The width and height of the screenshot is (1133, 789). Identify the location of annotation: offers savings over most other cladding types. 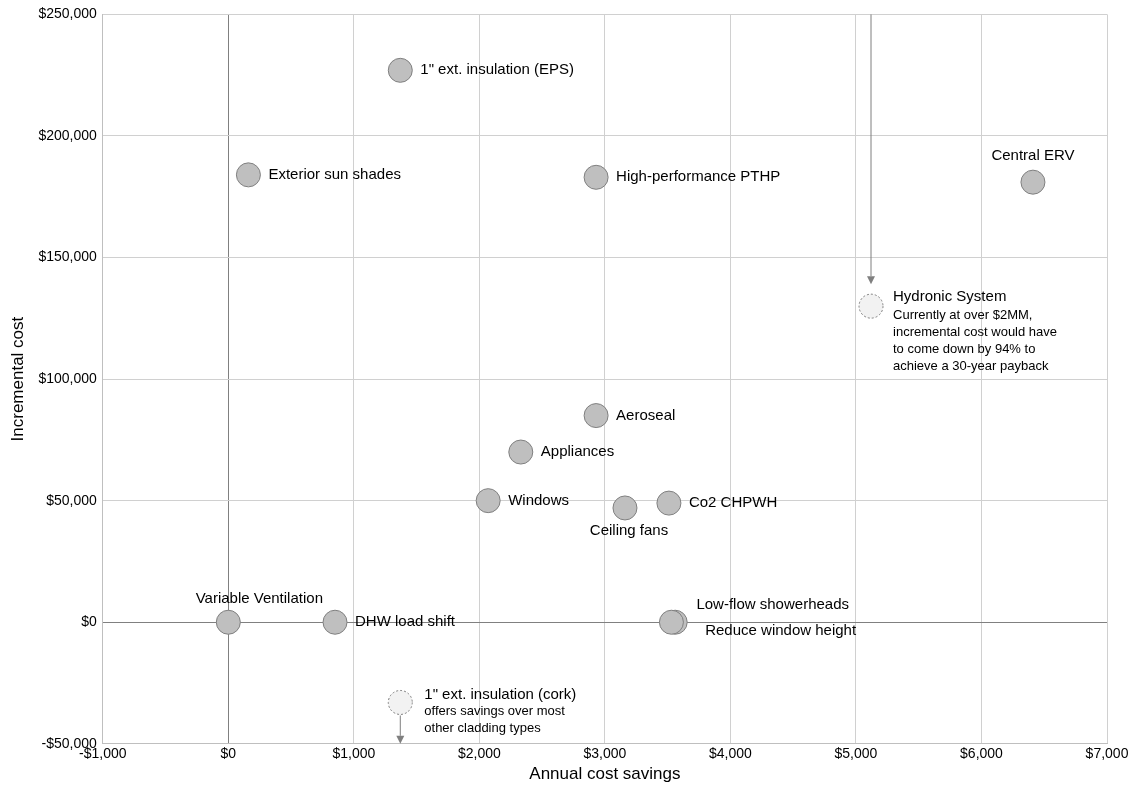
(495, 719).